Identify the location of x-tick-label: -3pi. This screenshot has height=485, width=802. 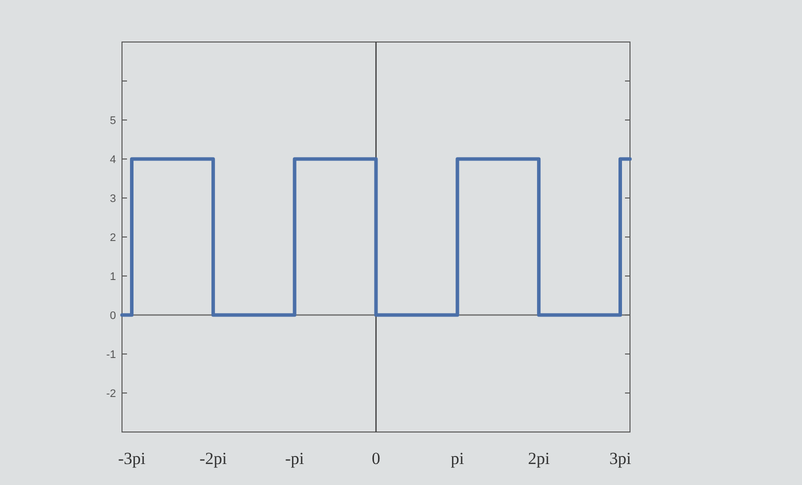
(132, 458).